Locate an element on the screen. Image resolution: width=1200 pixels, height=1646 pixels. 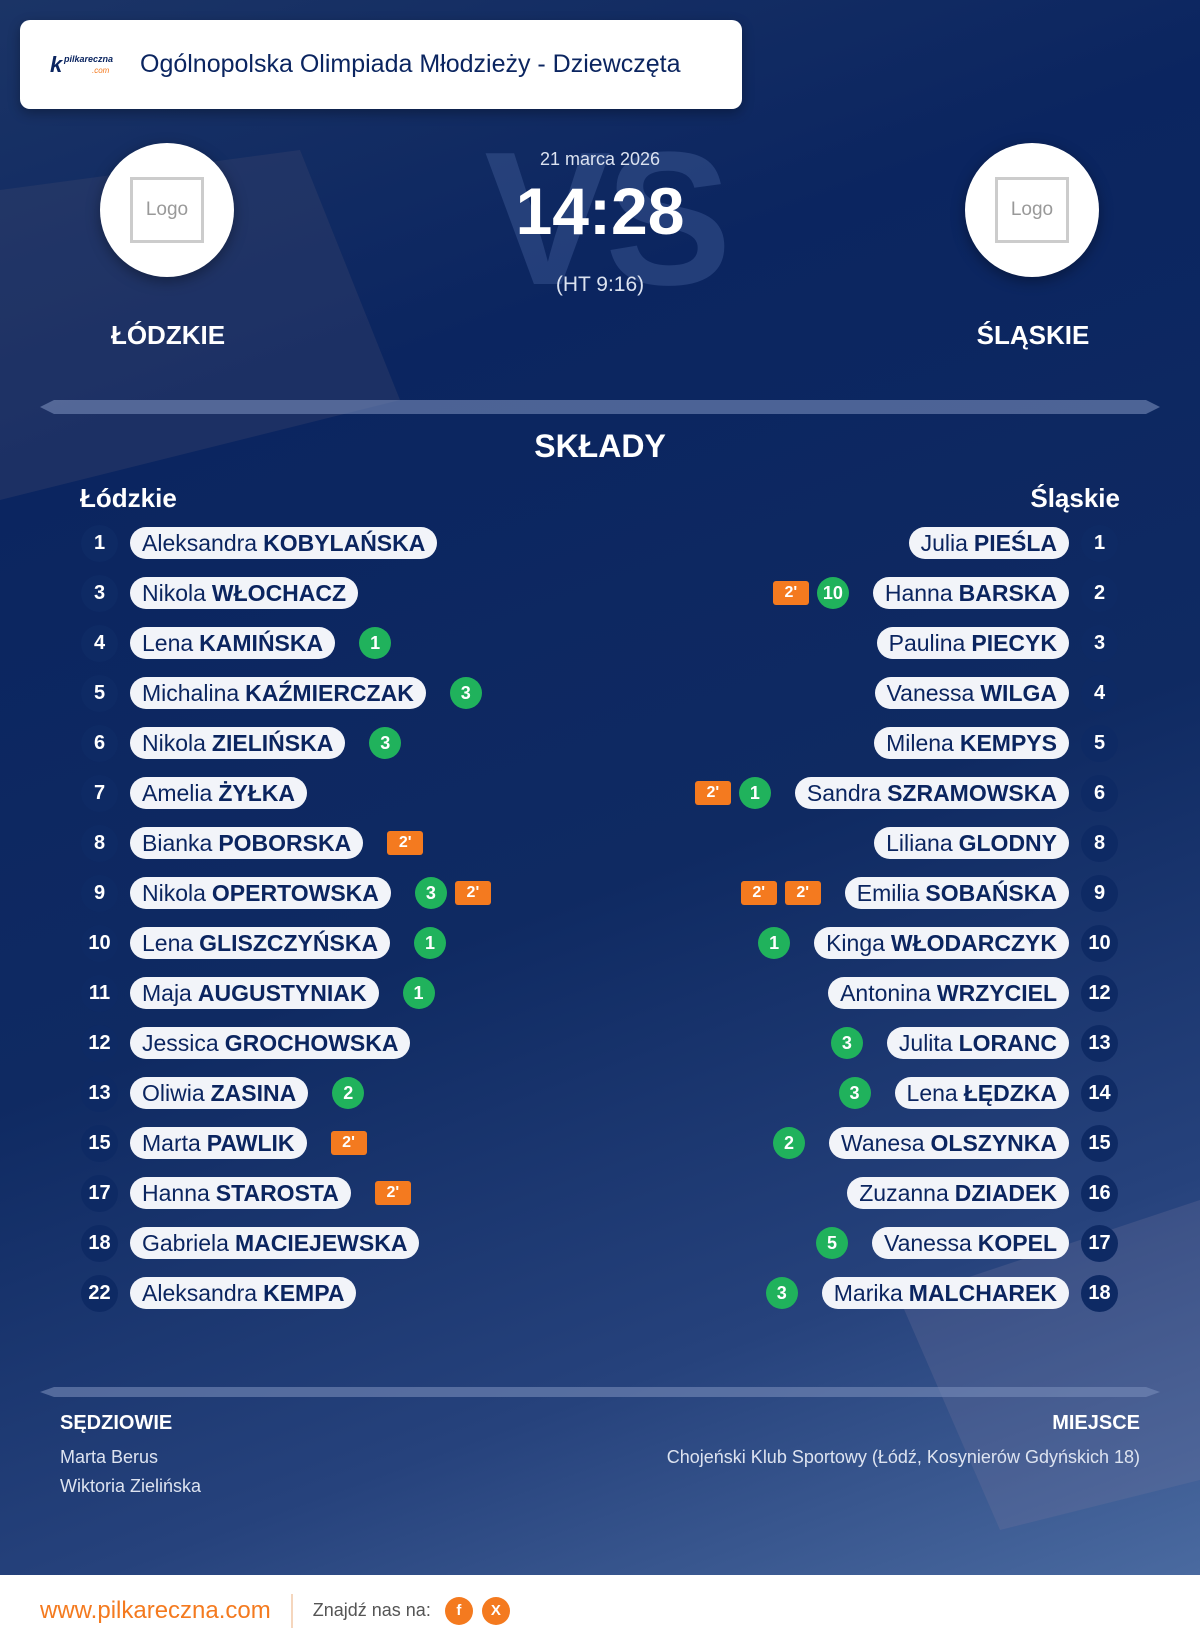
player-number: 4 is located at coordinates (99, 643).